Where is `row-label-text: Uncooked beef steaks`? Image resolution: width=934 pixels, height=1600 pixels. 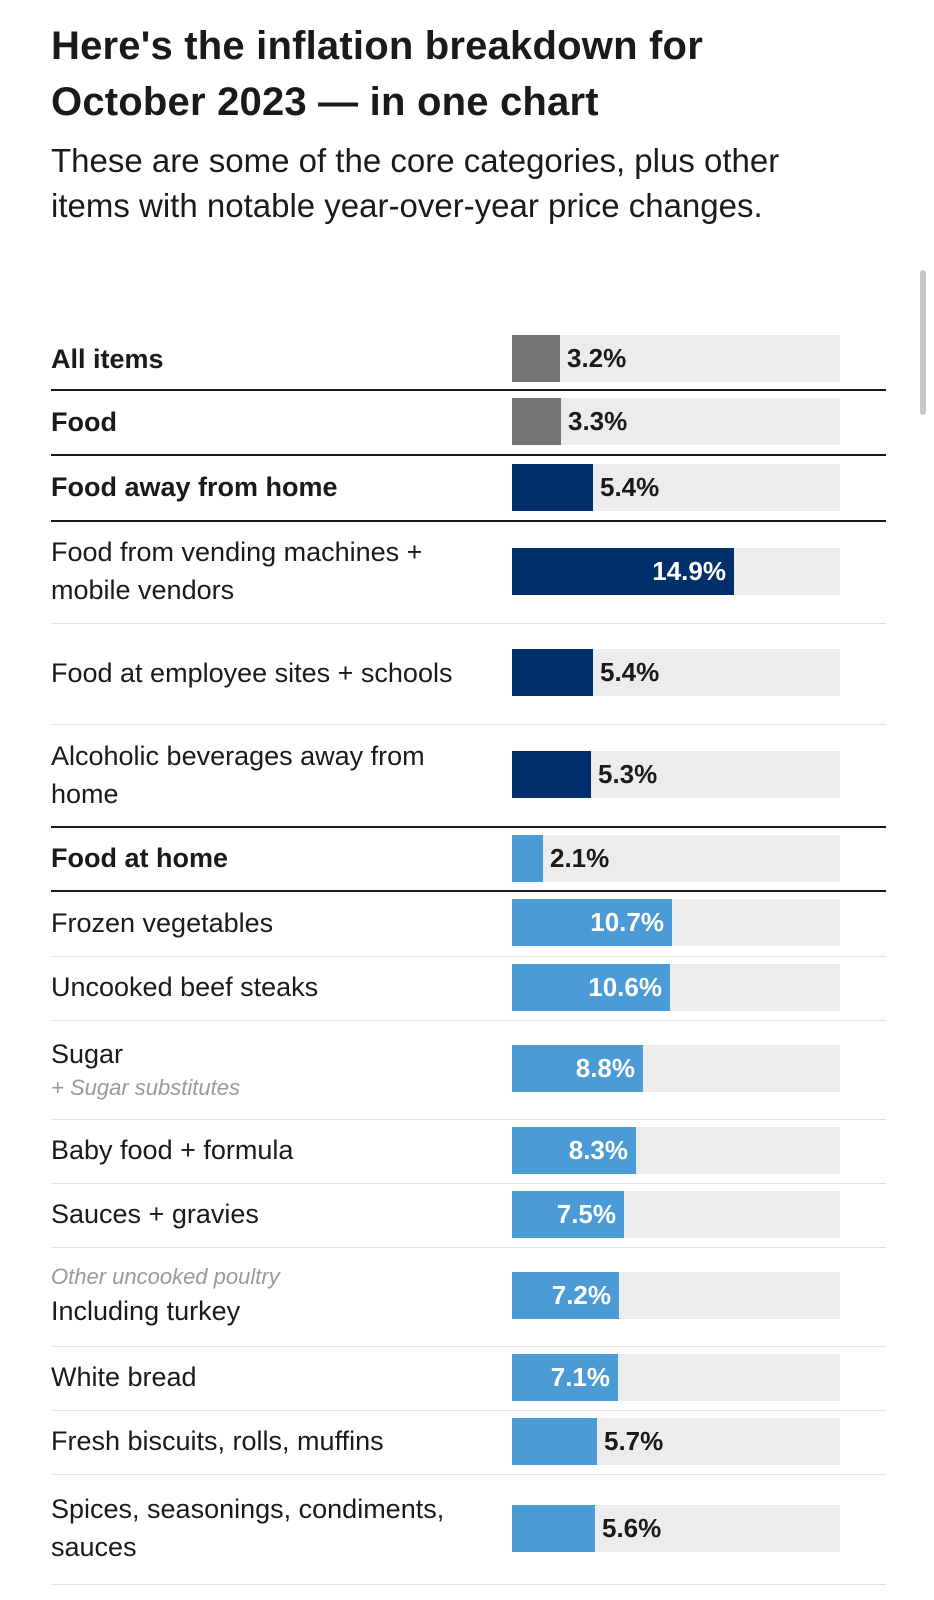
row-label-text: Uncooked beef steaks is located at coordinates (185, 987).